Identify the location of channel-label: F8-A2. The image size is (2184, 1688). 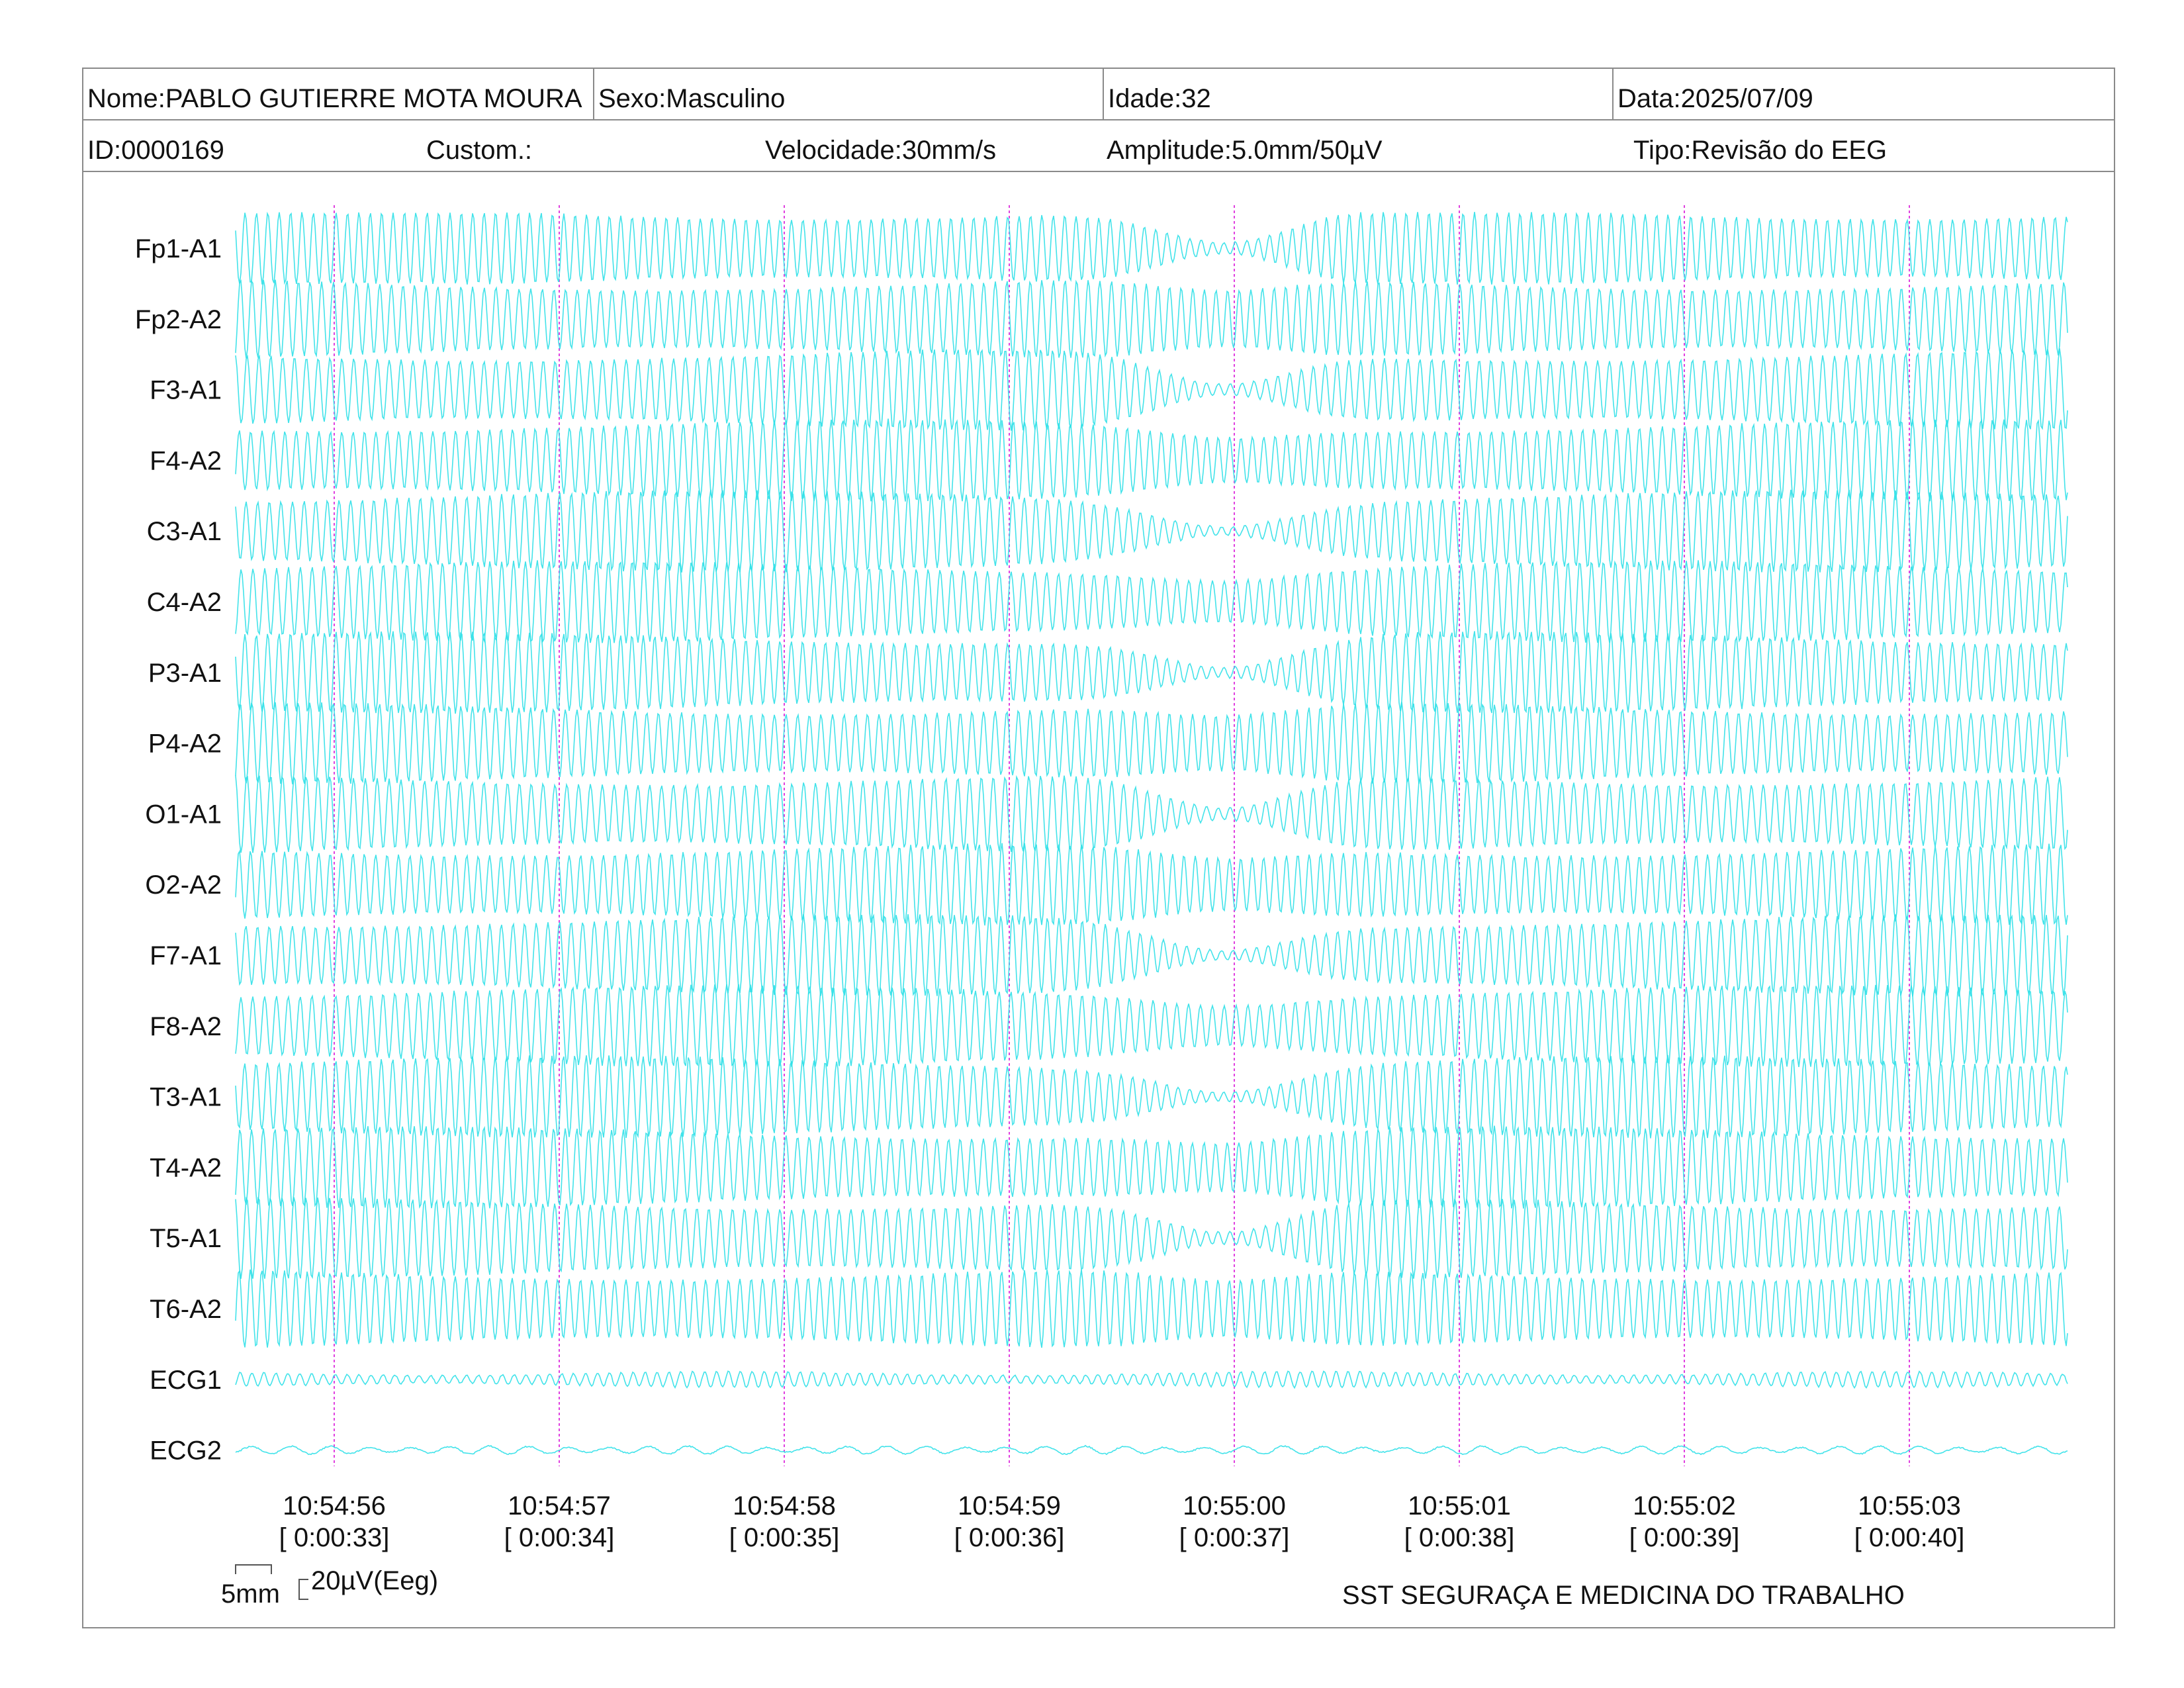
(186, 1026).